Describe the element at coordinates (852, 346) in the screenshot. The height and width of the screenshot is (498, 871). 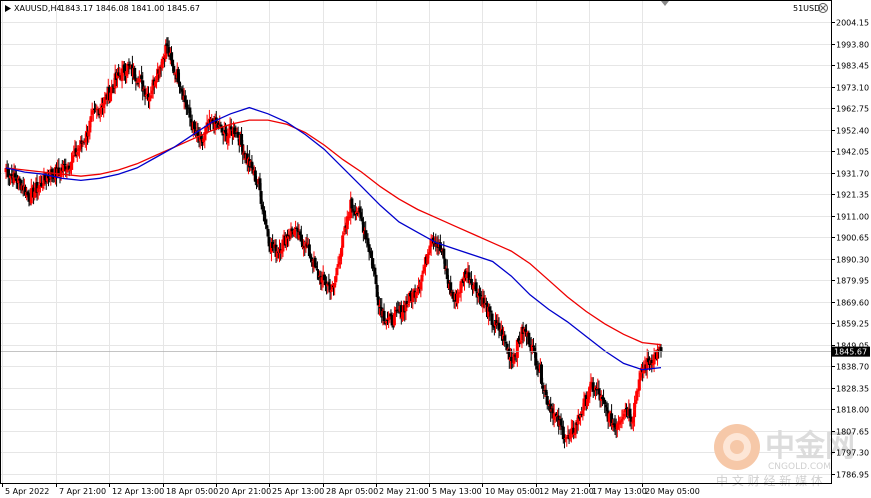
I see `price-tick-label: 1849.05` at that location.